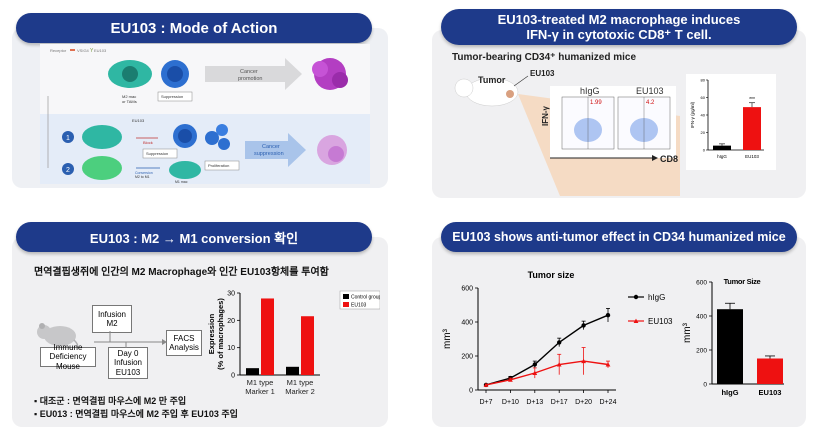 Image resolution: width=813 pixels, height=433 pixels. I want to click on tumor-line-ytick-label-2: 400, so click(467, 323).